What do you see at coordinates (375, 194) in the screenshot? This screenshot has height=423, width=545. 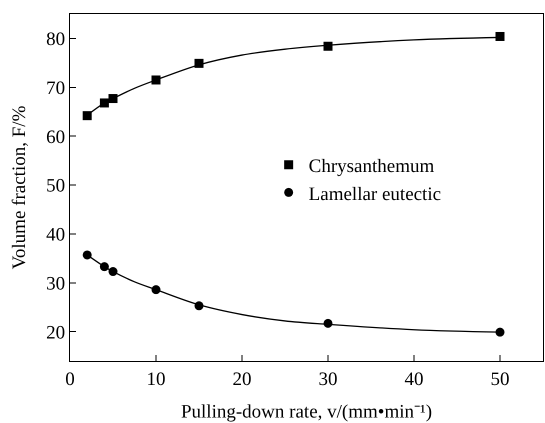 I see `legend-label: Lamellar eutectic` at bounding box center [375, 194].